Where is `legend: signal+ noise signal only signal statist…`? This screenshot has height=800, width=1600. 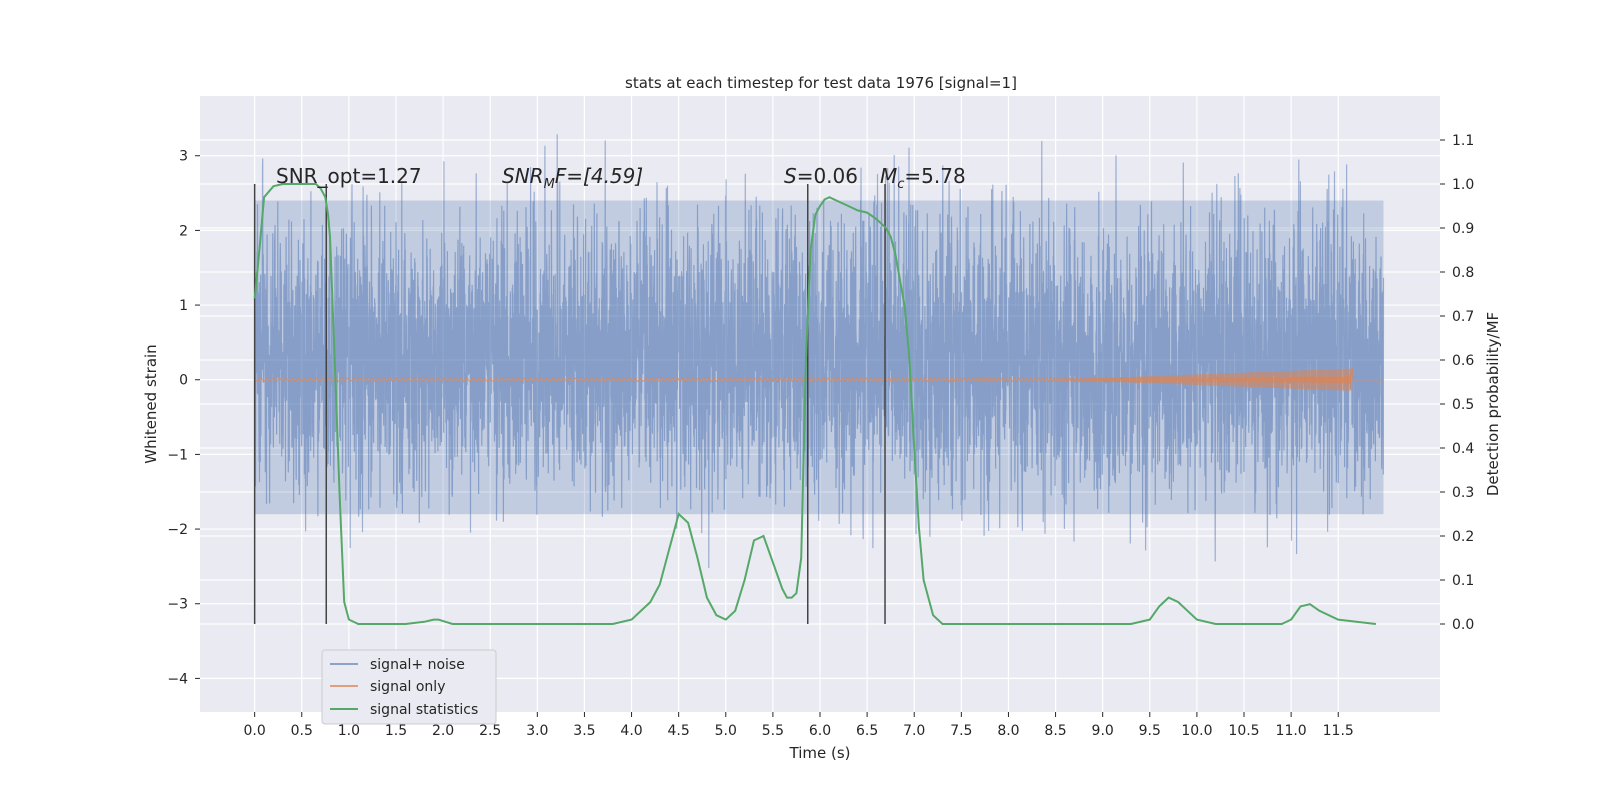
legend: signal+ noise signal only signal statist… is located at coordinates (409, 687).